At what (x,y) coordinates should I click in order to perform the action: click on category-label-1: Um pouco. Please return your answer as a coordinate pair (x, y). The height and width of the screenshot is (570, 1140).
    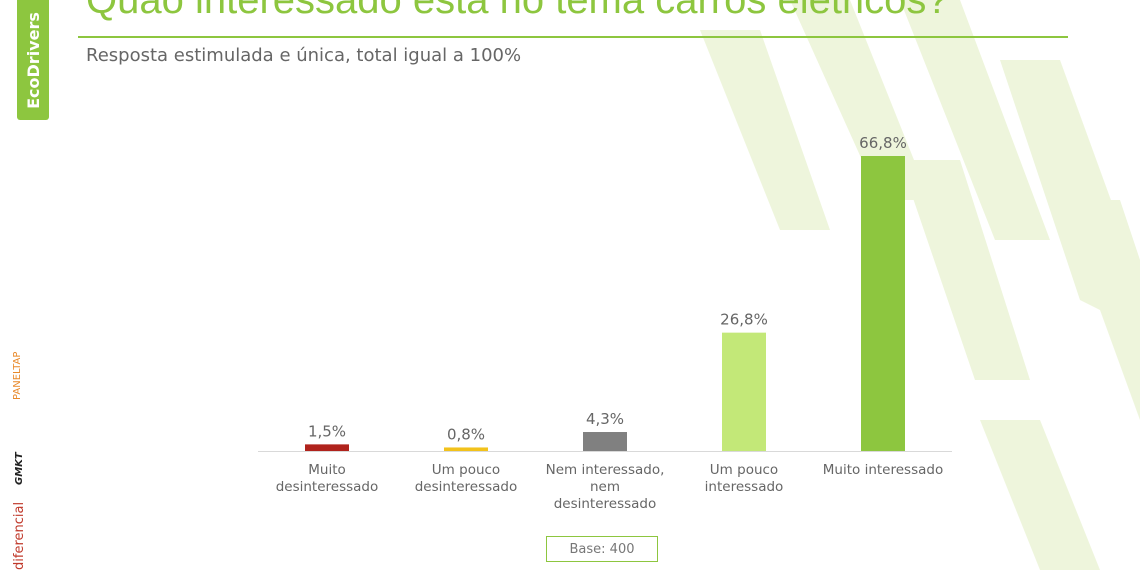
    Looking at the image, I should click on (466, 470).